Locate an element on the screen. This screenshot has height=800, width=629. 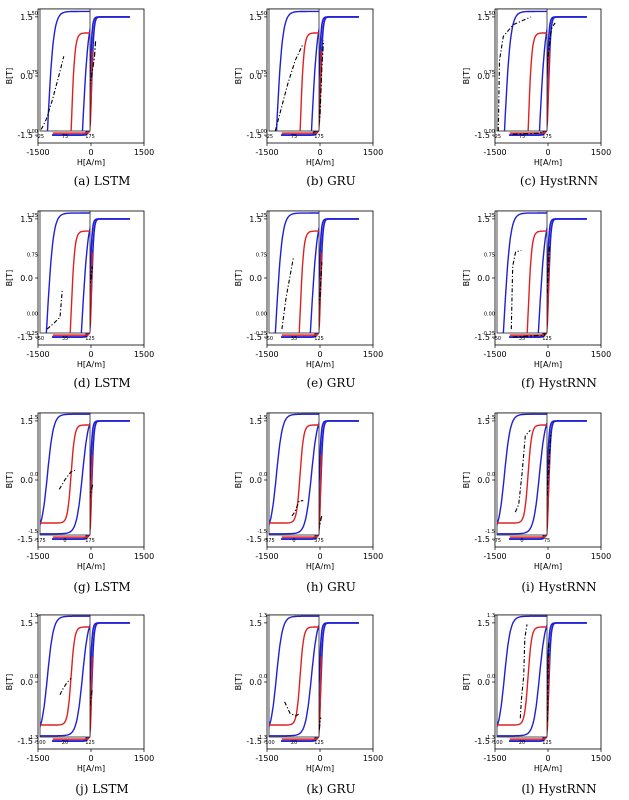
inset-x-tick-label: 75 is located at coordinates (294, 137).